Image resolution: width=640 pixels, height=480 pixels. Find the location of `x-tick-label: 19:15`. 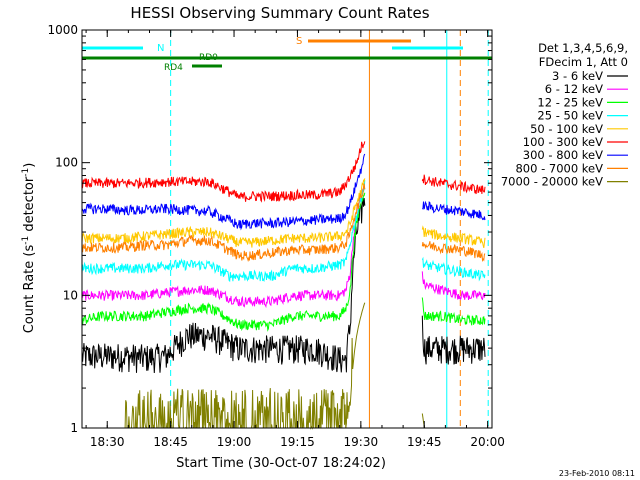

x-tick-label: 19:15 is located at coordinates (297, 442).